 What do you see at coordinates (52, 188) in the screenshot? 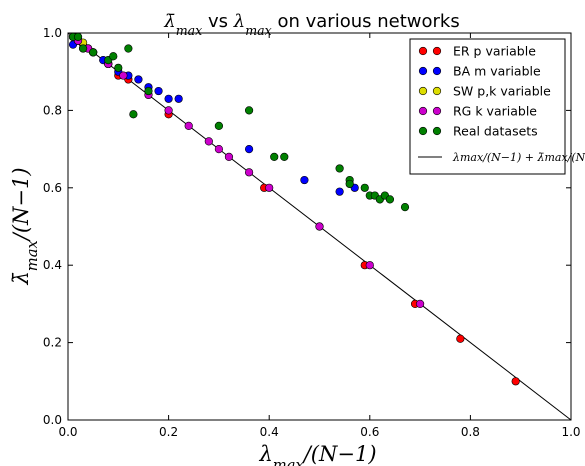
I see `y-tick-label-3: 0.6` at bounding box center [52, 188].